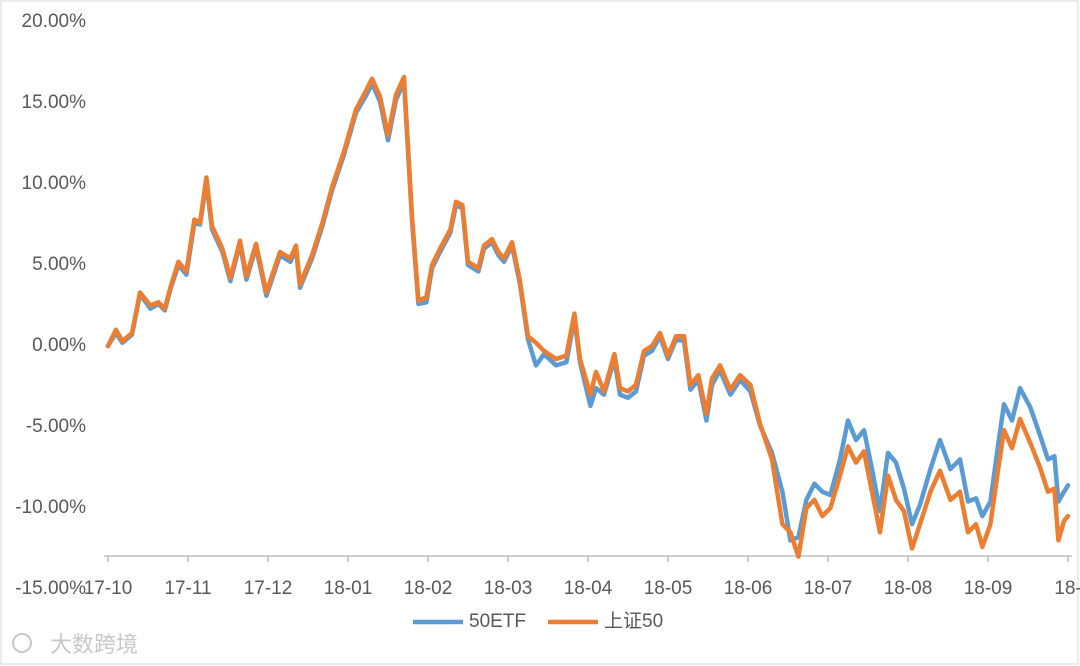 The width and height of the screenshot is (1080, 666). What do you see at coordinates (22, 643) in the screenshot?
I see `watermark-icon` at bounding box center [22, 643].